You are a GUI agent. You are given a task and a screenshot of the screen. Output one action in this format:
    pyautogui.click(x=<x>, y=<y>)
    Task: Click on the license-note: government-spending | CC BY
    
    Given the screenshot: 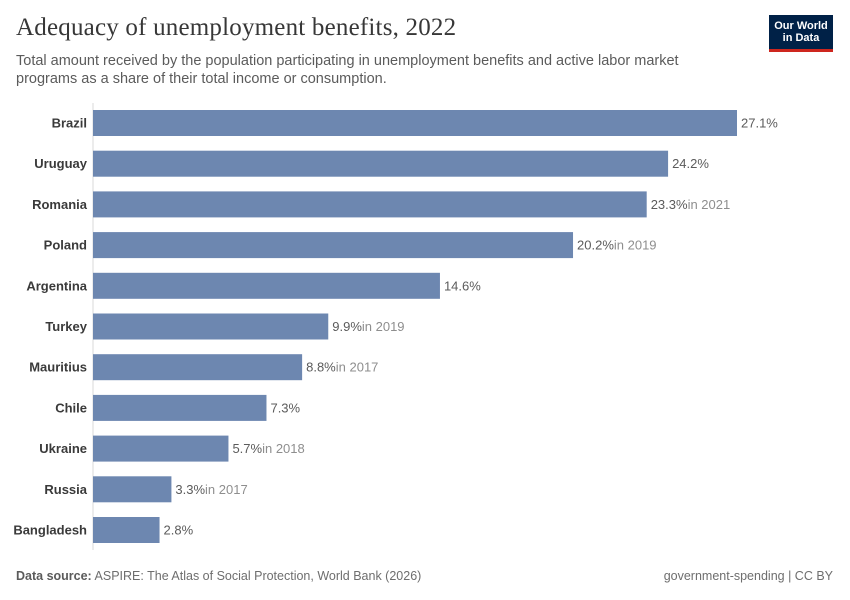 What is the action you would take?
    pyautogui.click(x=748, y=576)
    